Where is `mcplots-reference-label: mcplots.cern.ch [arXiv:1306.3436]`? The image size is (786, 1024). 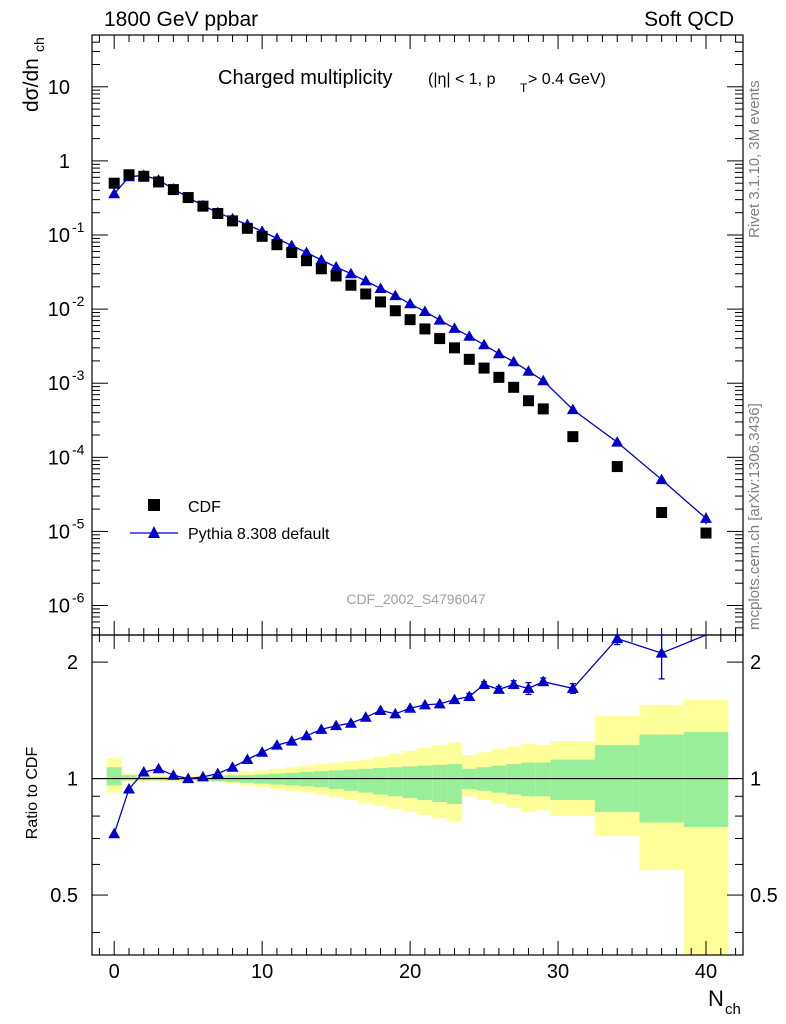
mcplots-reference-label: mcplots.cern.ch [arXiv:1306.3436] is located at coordinates (754, 516).